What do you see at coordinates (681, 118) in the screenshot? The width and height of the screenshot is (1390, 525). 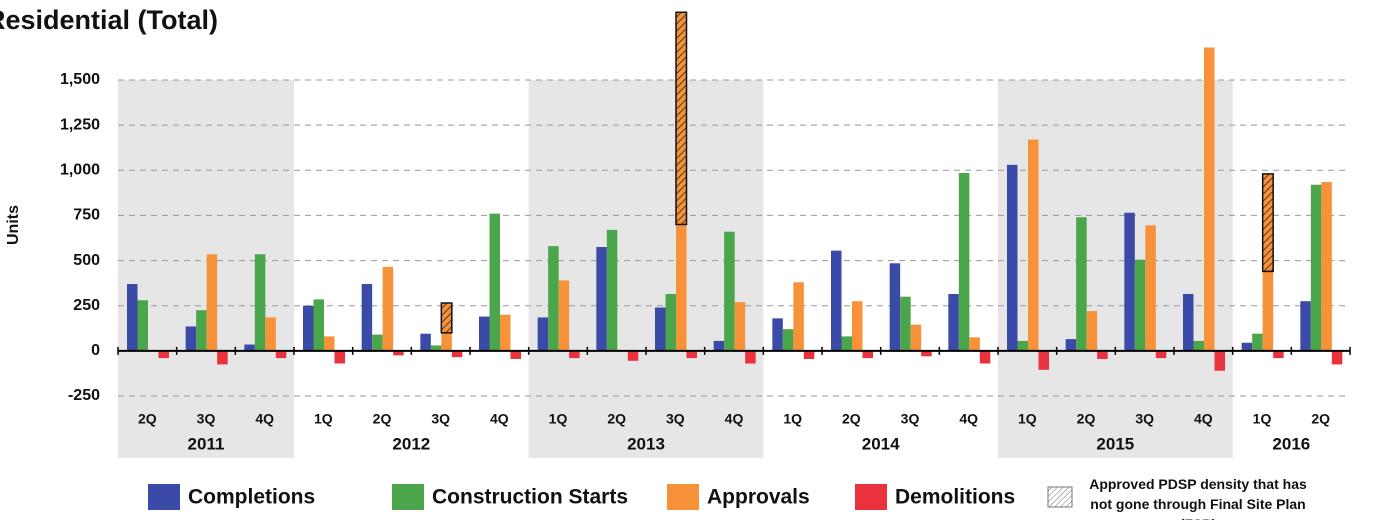 I see `pdsp-bar` at bounding box center [681, 118].